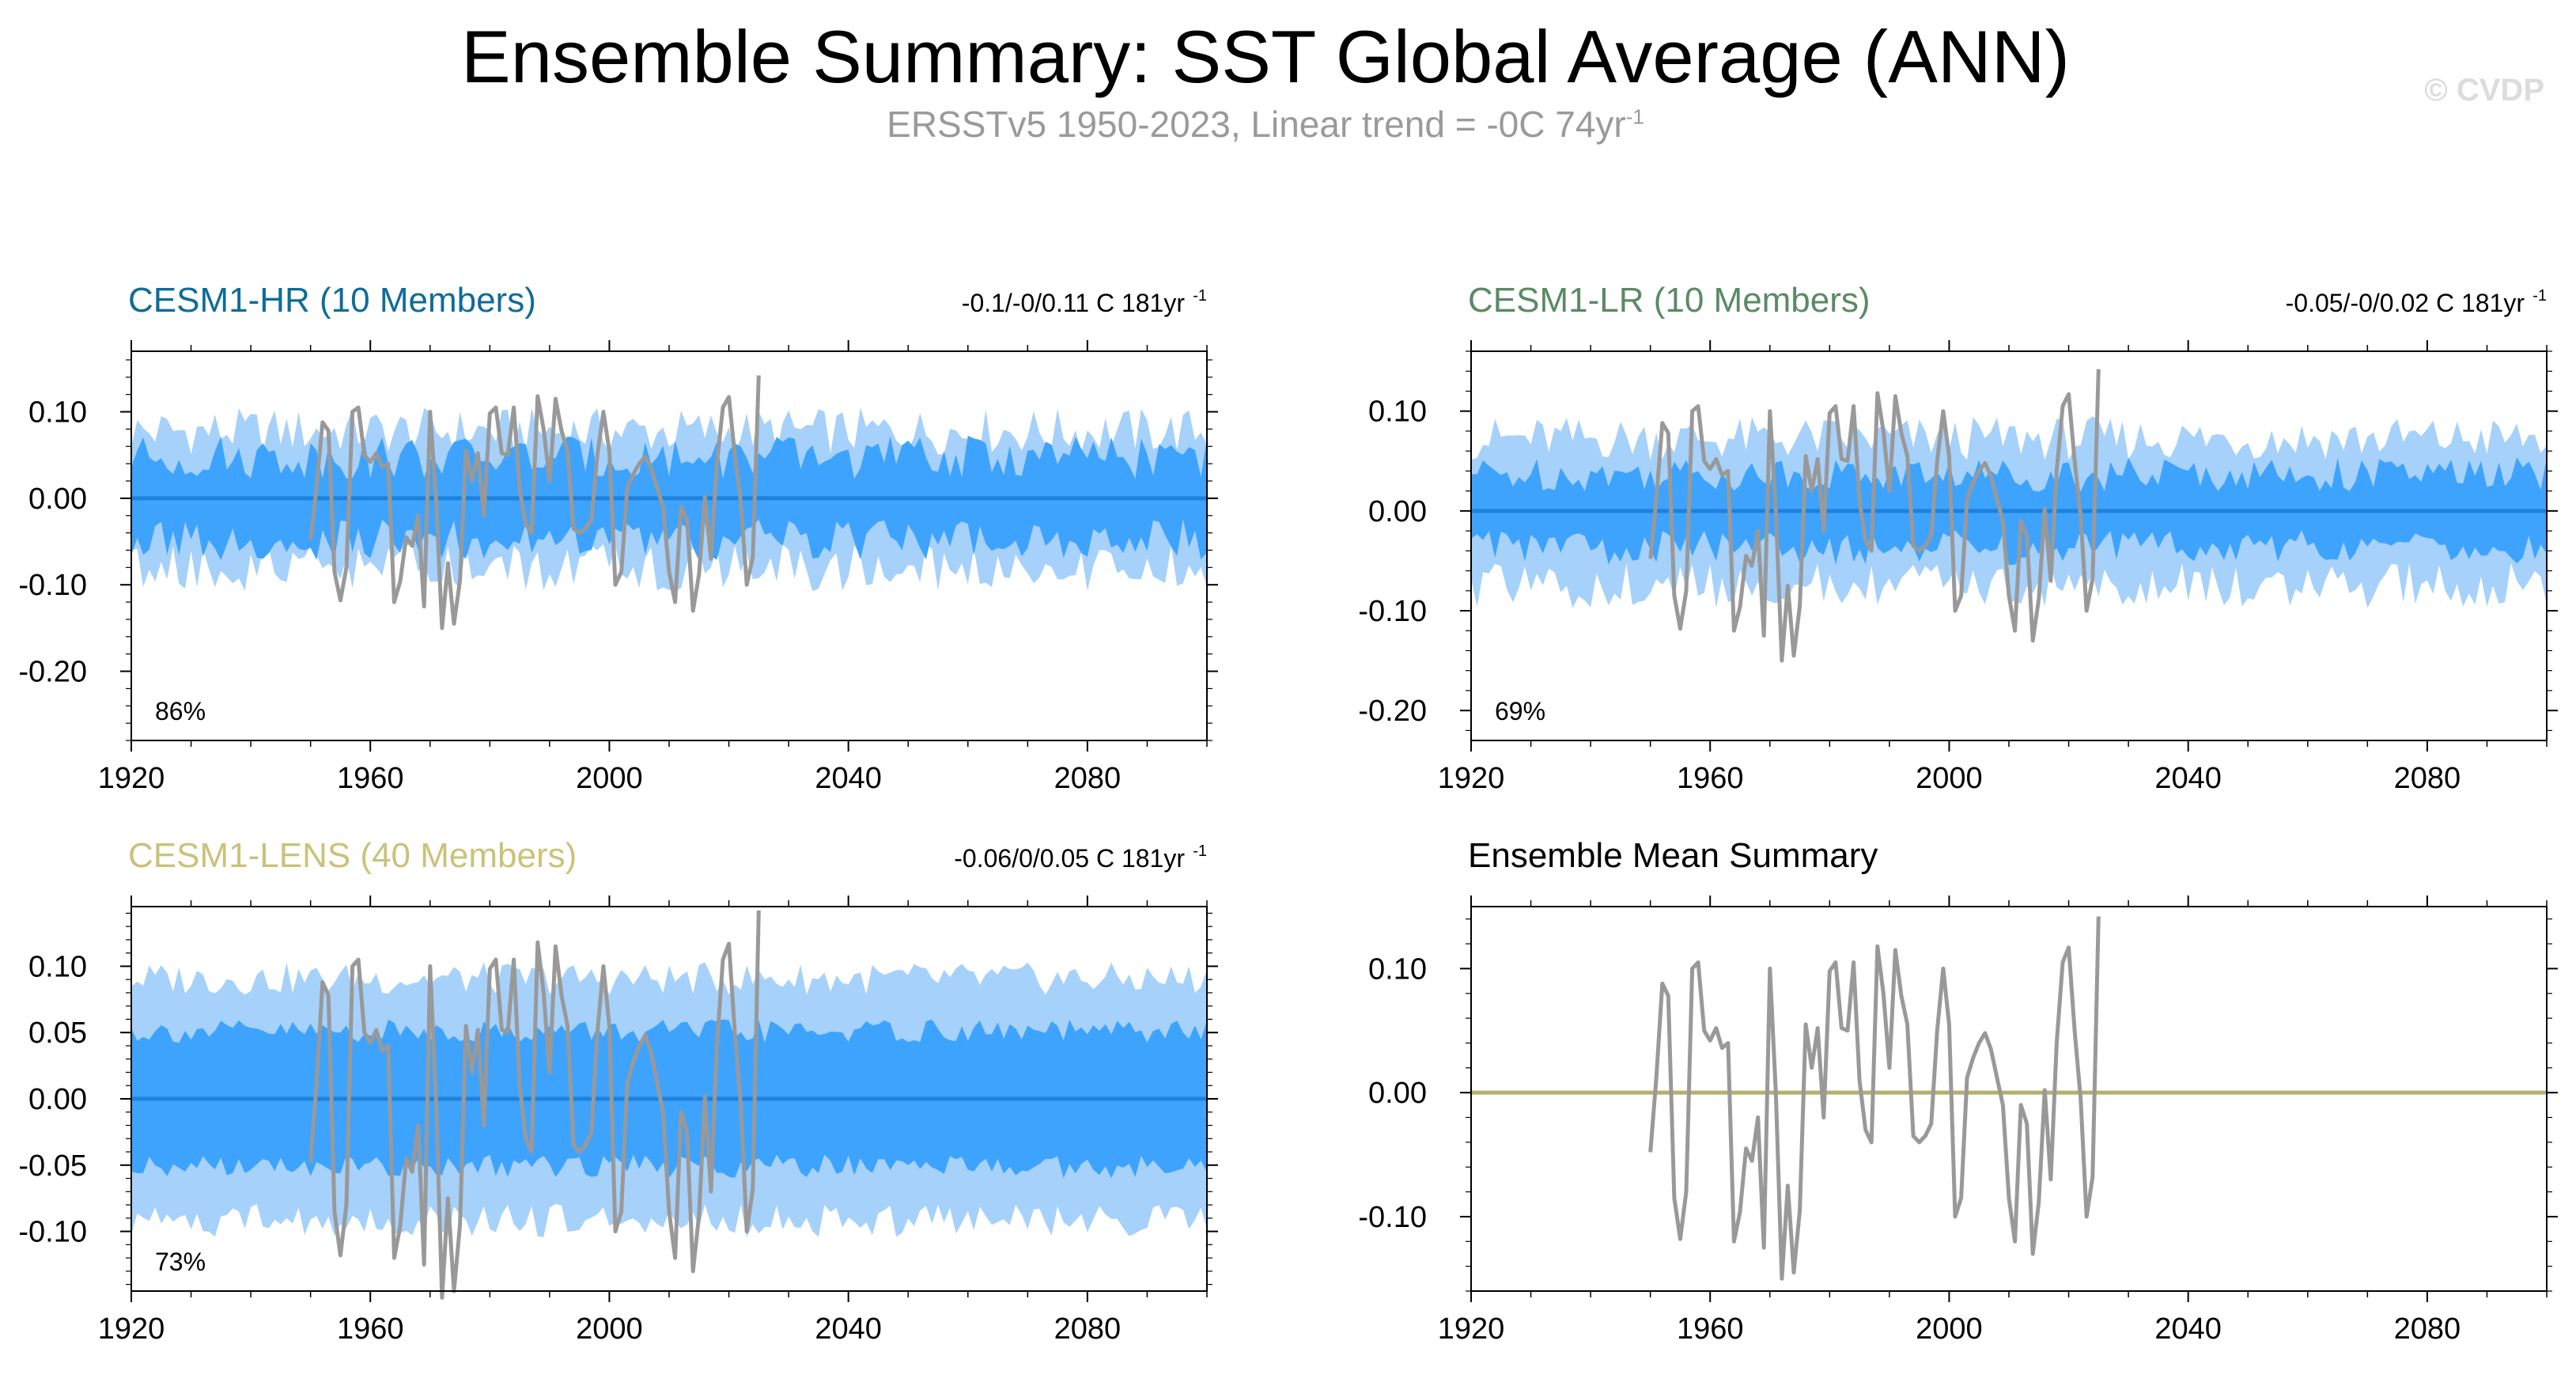  What do you see at coordinates (181, 711) in the screenshot?
I see `percent-label: 86%` at bounding box center [181, 711].